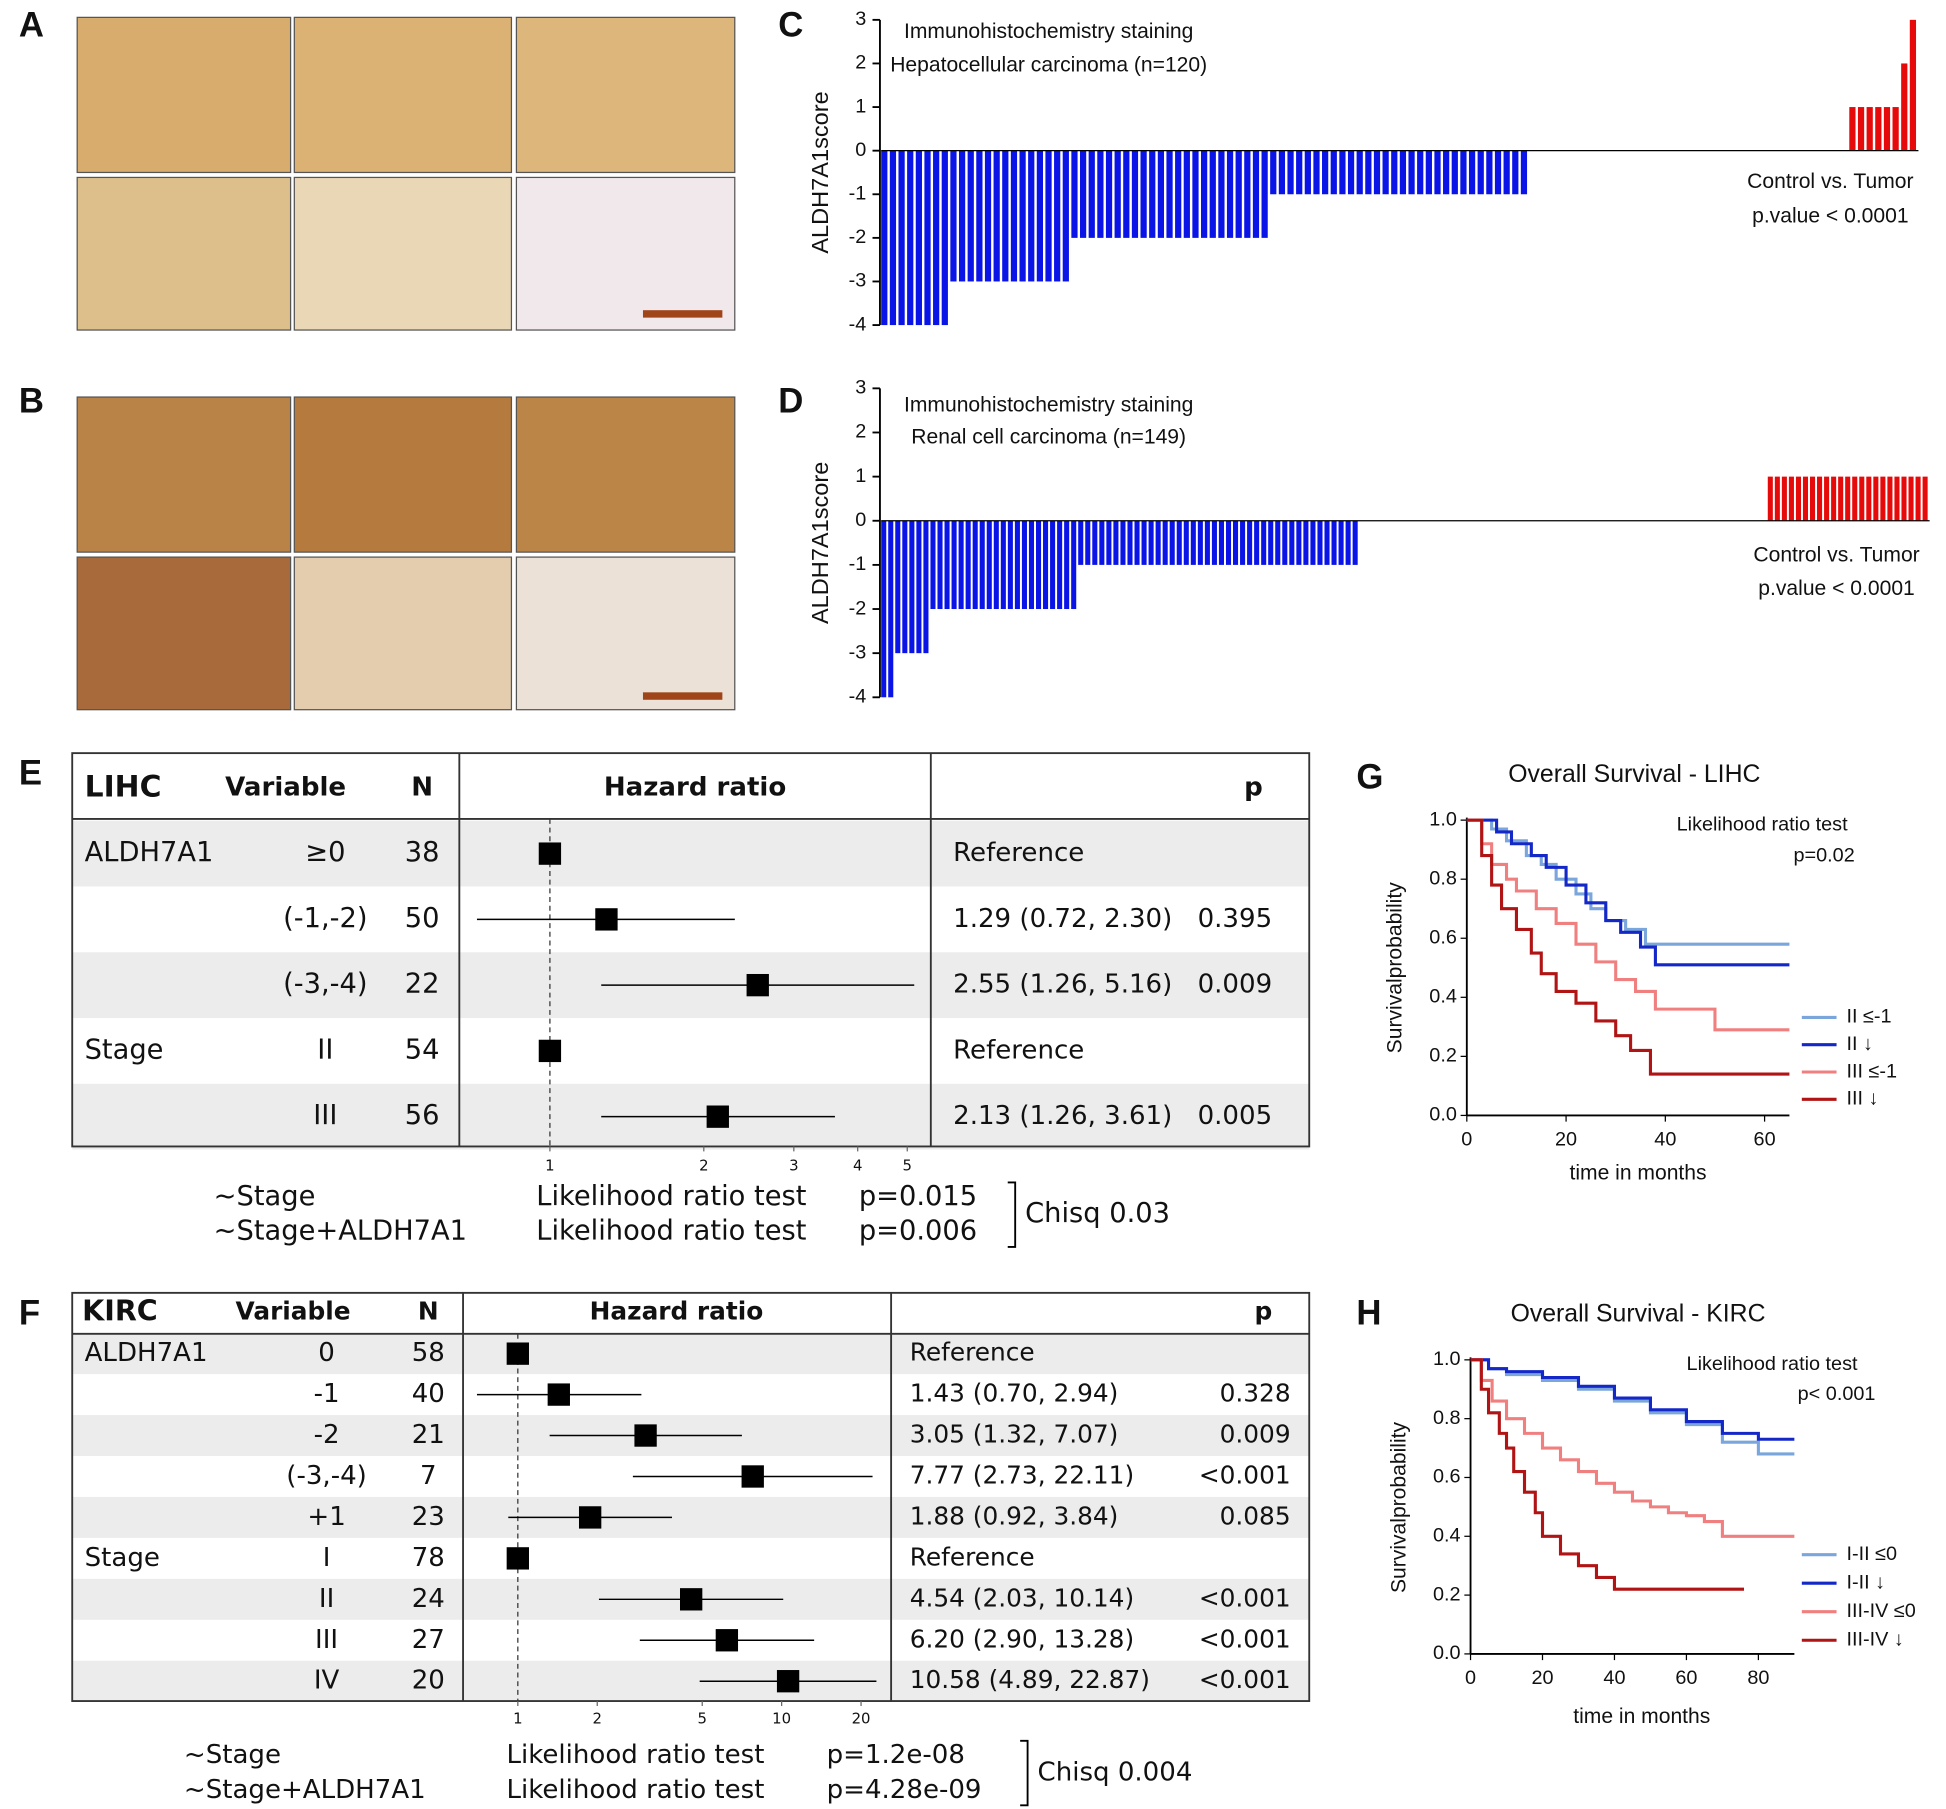 The height and width of the screenshot is (1809, 1946). What do you see at coordinates (1369, 777) in the screenshot?
I see `panel-label: G` at bounding box center [1369, 777].